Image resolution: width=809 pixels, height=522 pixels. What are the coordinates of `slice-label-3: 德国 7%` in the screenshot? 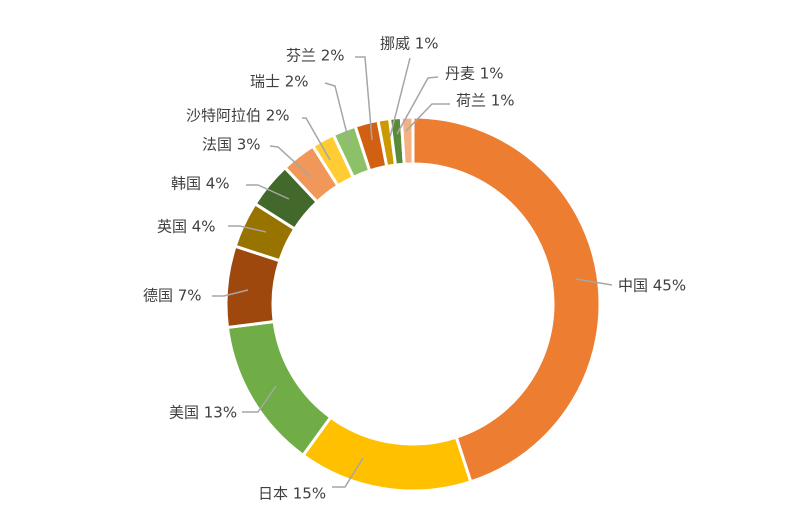 It's located at (172, 296).